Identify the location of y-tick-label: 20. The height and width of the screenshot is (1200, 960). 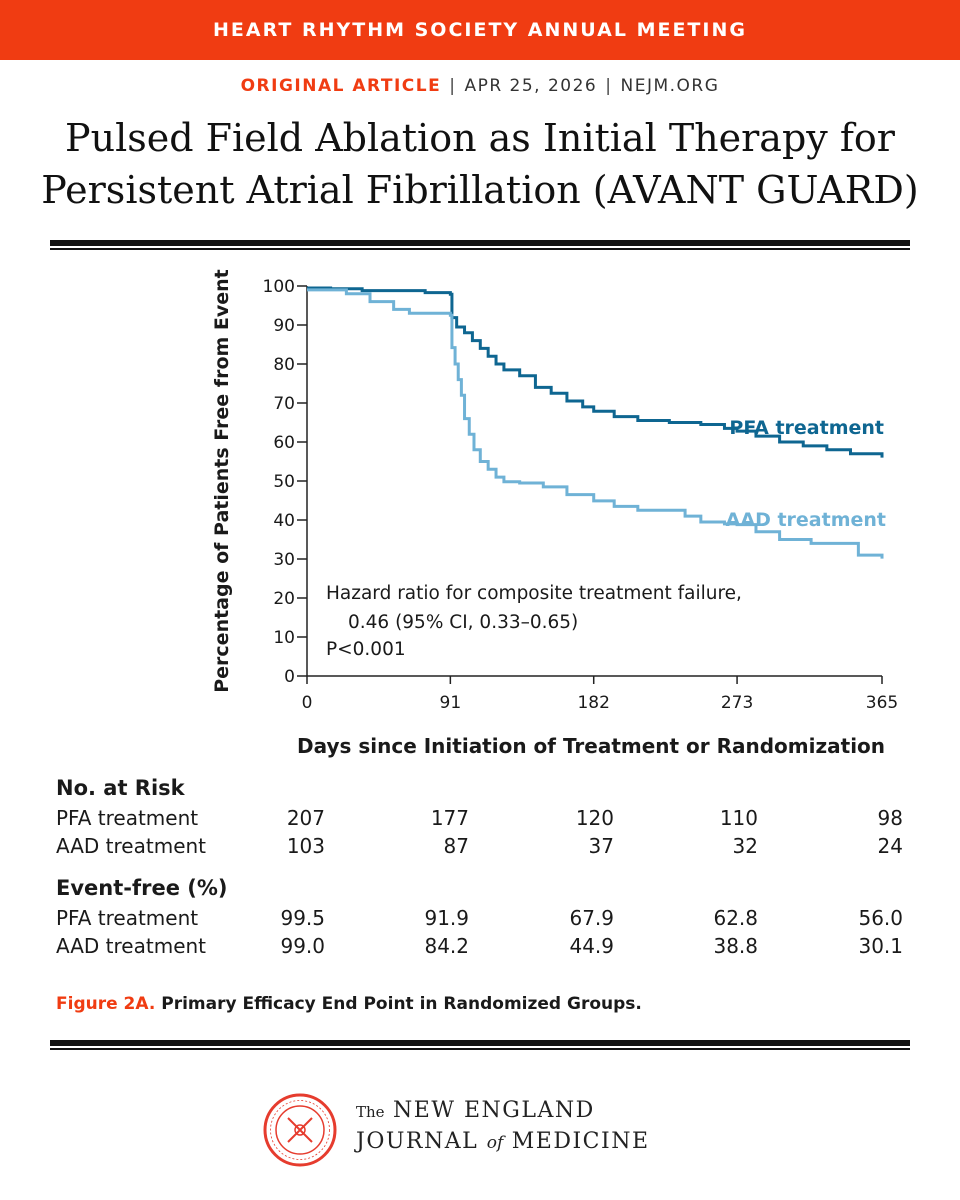
(284, 599).